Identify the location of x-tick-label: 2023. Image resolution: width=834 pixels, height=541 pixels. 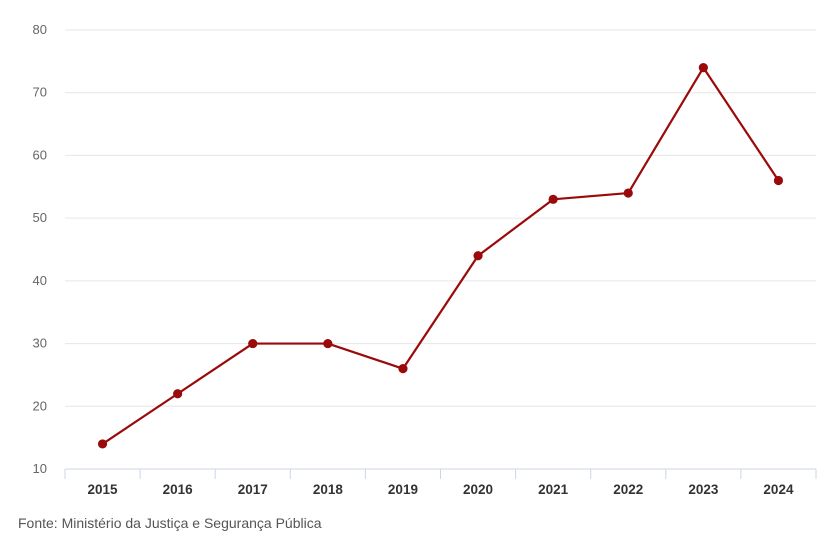
(703, 489).